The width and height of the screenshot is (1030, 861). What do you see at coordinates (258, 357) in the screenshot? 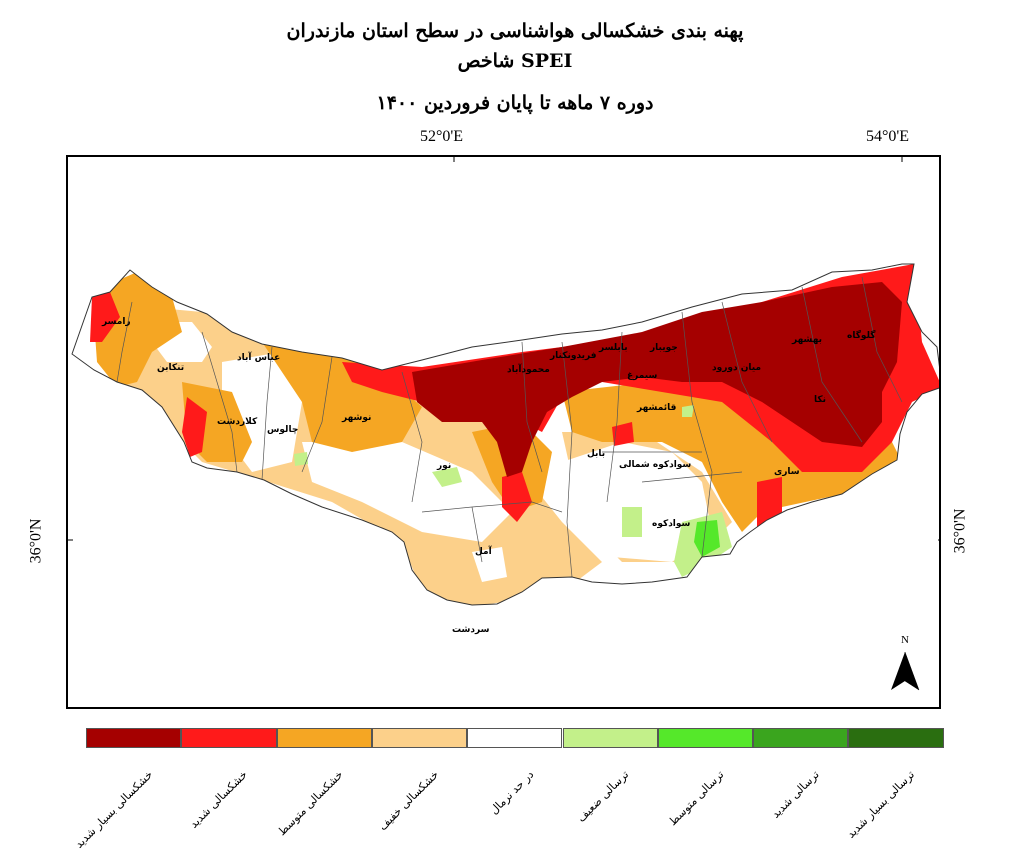
I see `city-label: عباس آباد` at bounding box center [258, 357].